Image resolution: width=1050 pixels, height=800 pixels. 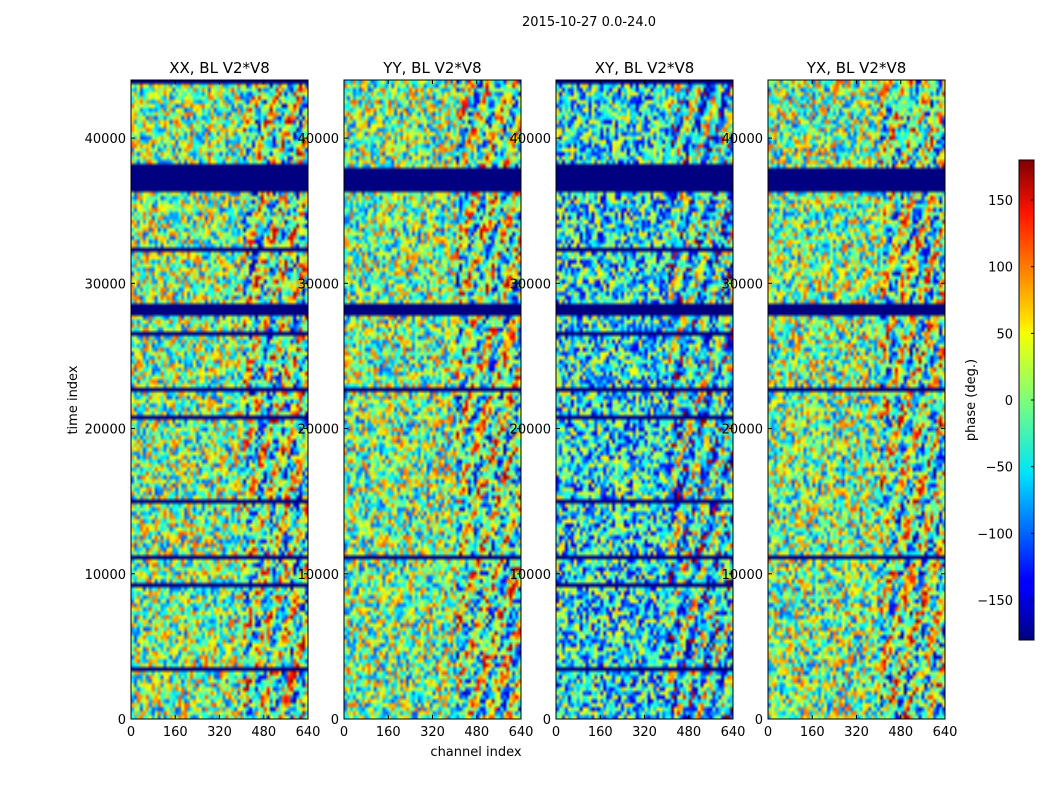 What do you see at coordinates (1000, 201) in the screenshot?
I see `colorbar-tick-label: 150` at bounding box center [1000, 201].